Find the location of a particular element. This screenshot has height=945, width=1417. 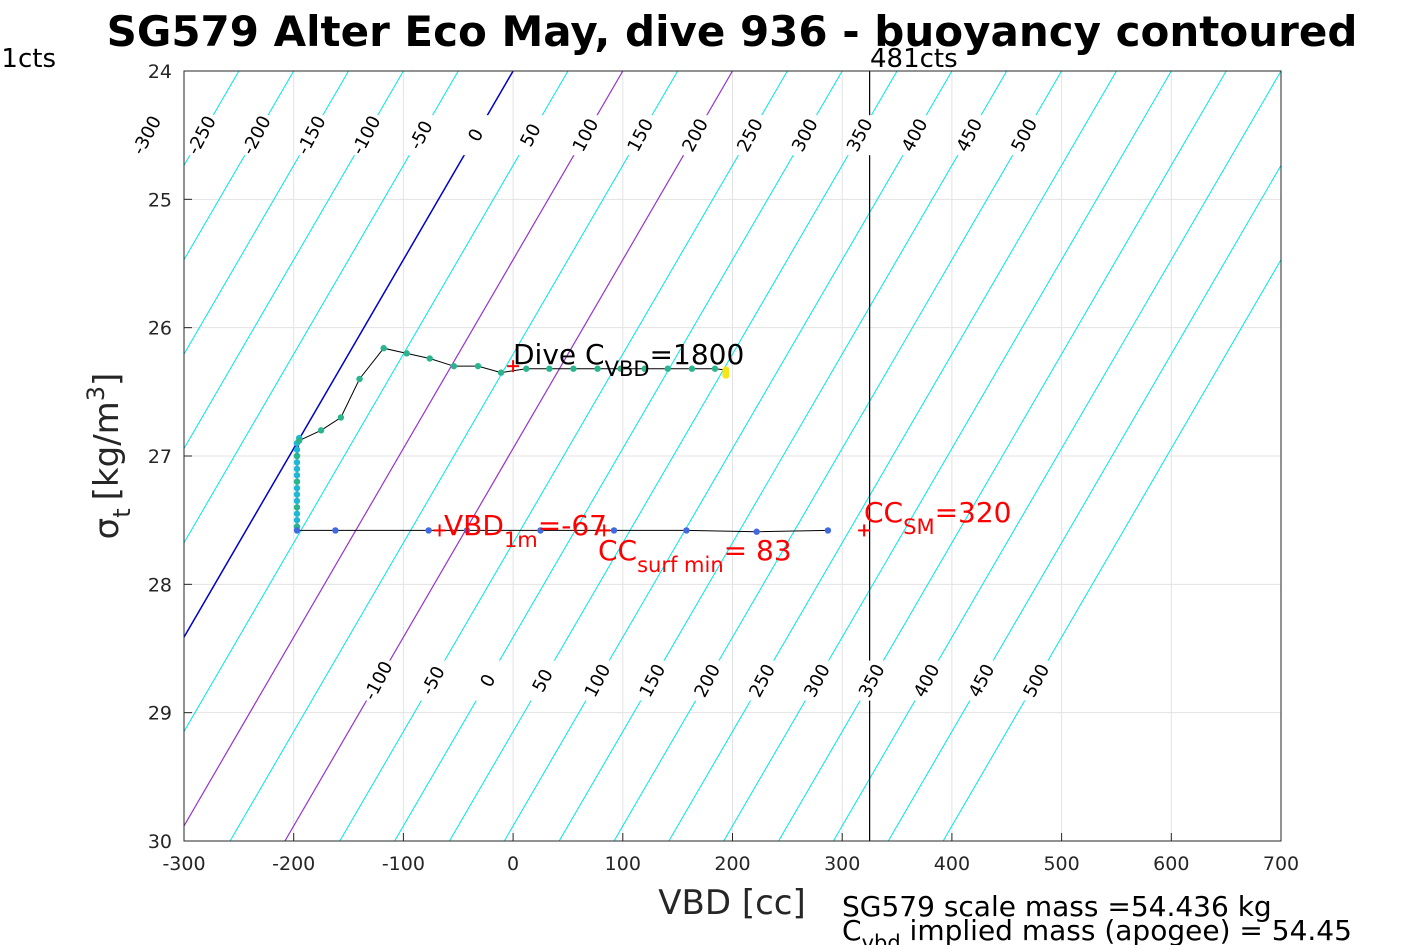

cc-surf-sub: surf min is located at coordinates (680, 565).